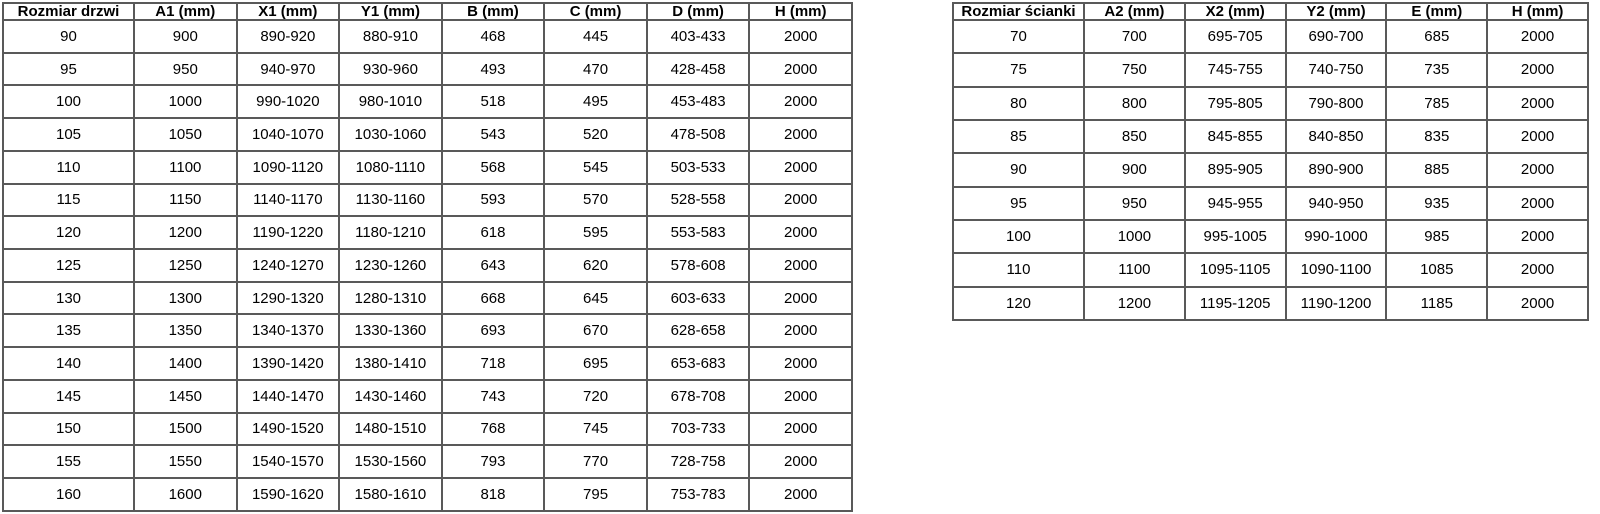 The image size is (1600, 514). I want to click on table-cell: 720, so click(595, 396).